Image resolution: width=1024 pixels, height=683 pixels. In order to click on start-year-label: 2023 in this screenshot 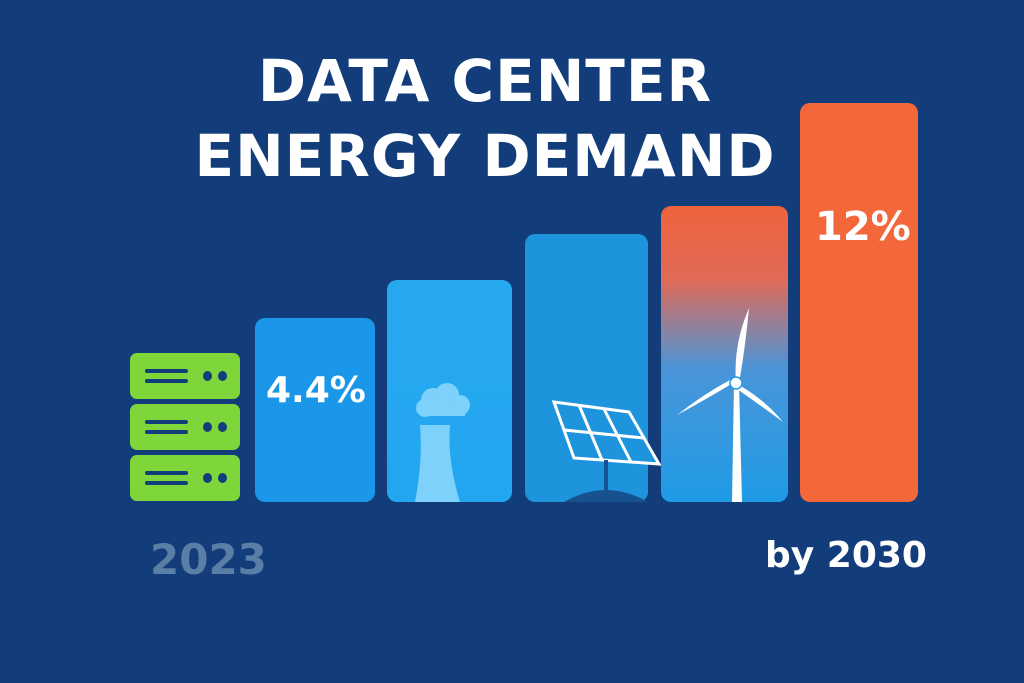, I will do `click(208, 559)`.